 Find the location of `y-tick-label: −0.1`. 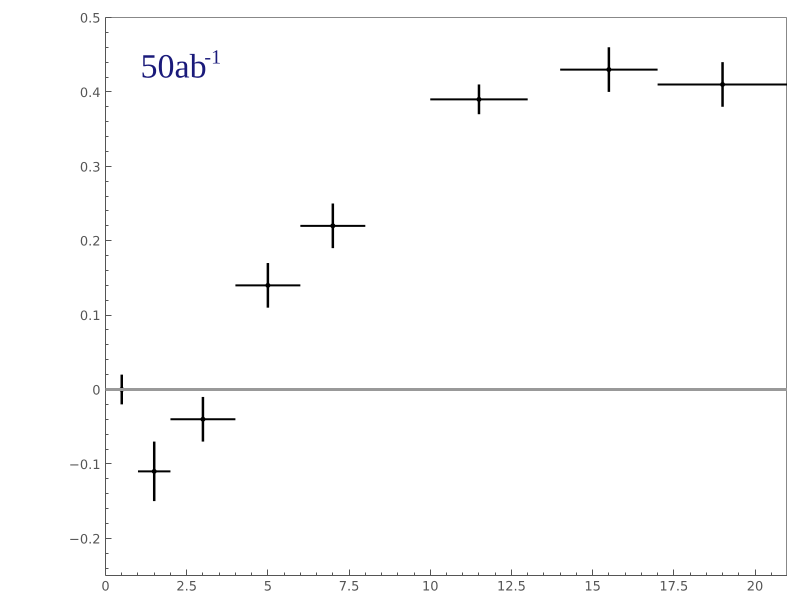

y-tick-label: −0.1 is located at coordinates (84, 465).